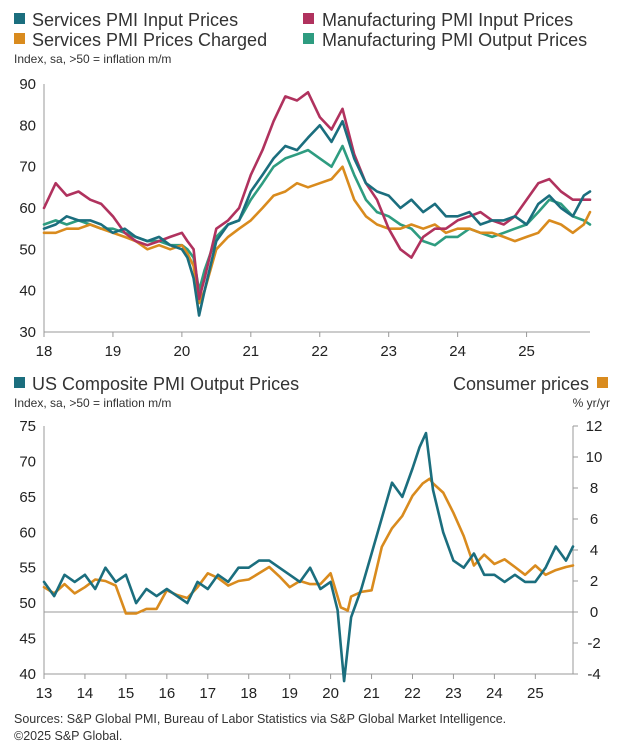  I want to click on top-x-tick-label: 21, so click(250, 351).